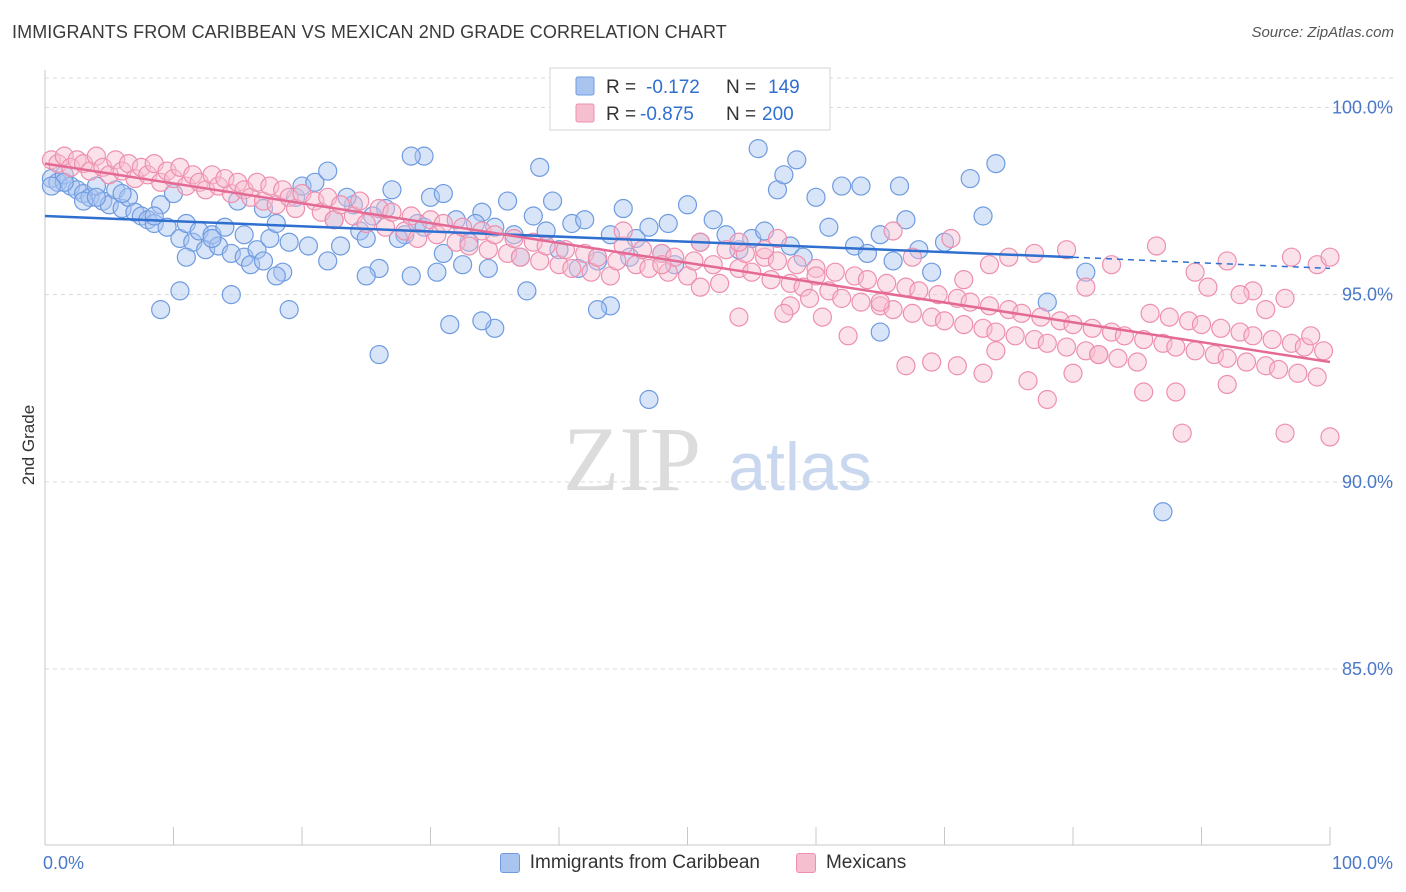 Image resolution: width=1406 pixels, height=892 pixels. I want to click on bottom-legend-caribbean: Immigrants from Caribbean, so click(629, 863).